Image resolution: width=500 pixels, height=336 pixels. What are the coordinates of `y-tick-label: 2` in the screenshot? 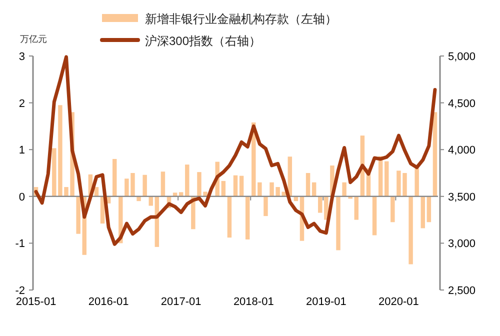 It's located at (21, 104).